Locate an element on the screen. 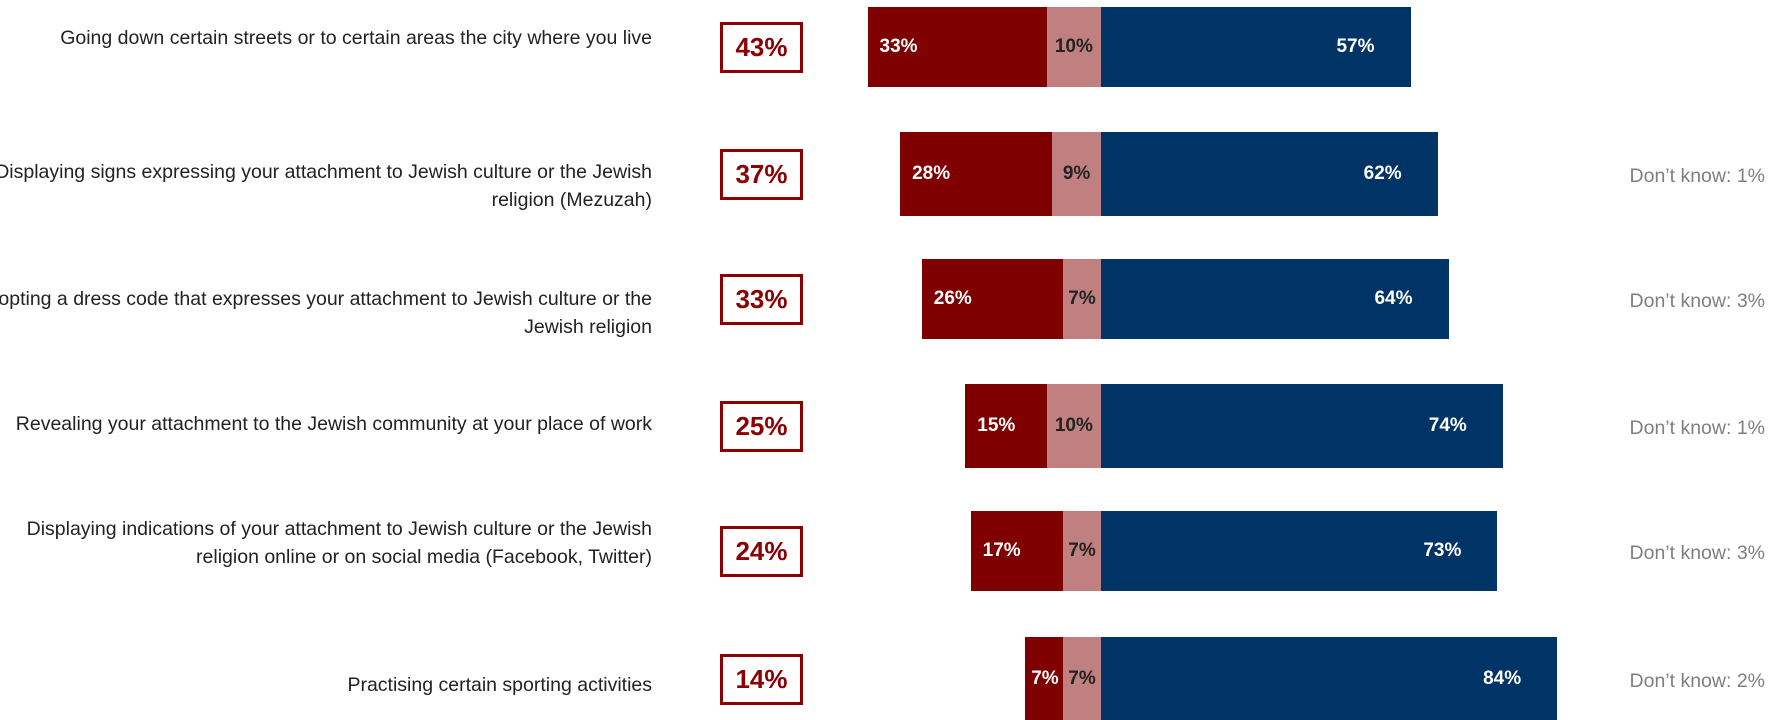 This screenshot has height=720, width=1773. no-segment: 57% is located at coordinates (1256, 47).